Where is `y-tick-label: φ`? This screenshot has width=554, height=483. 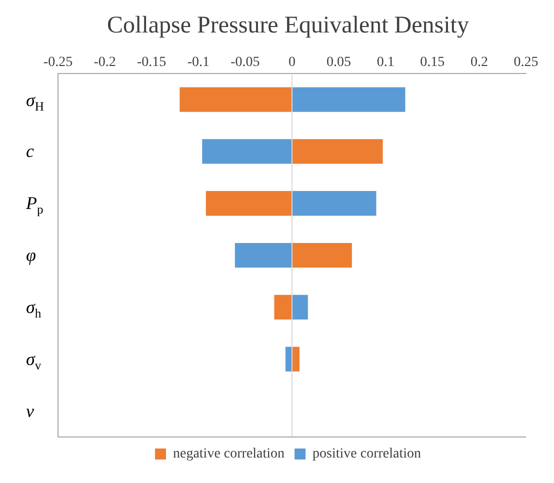 y-tick-label: φ is located at coordinates (31, 255).